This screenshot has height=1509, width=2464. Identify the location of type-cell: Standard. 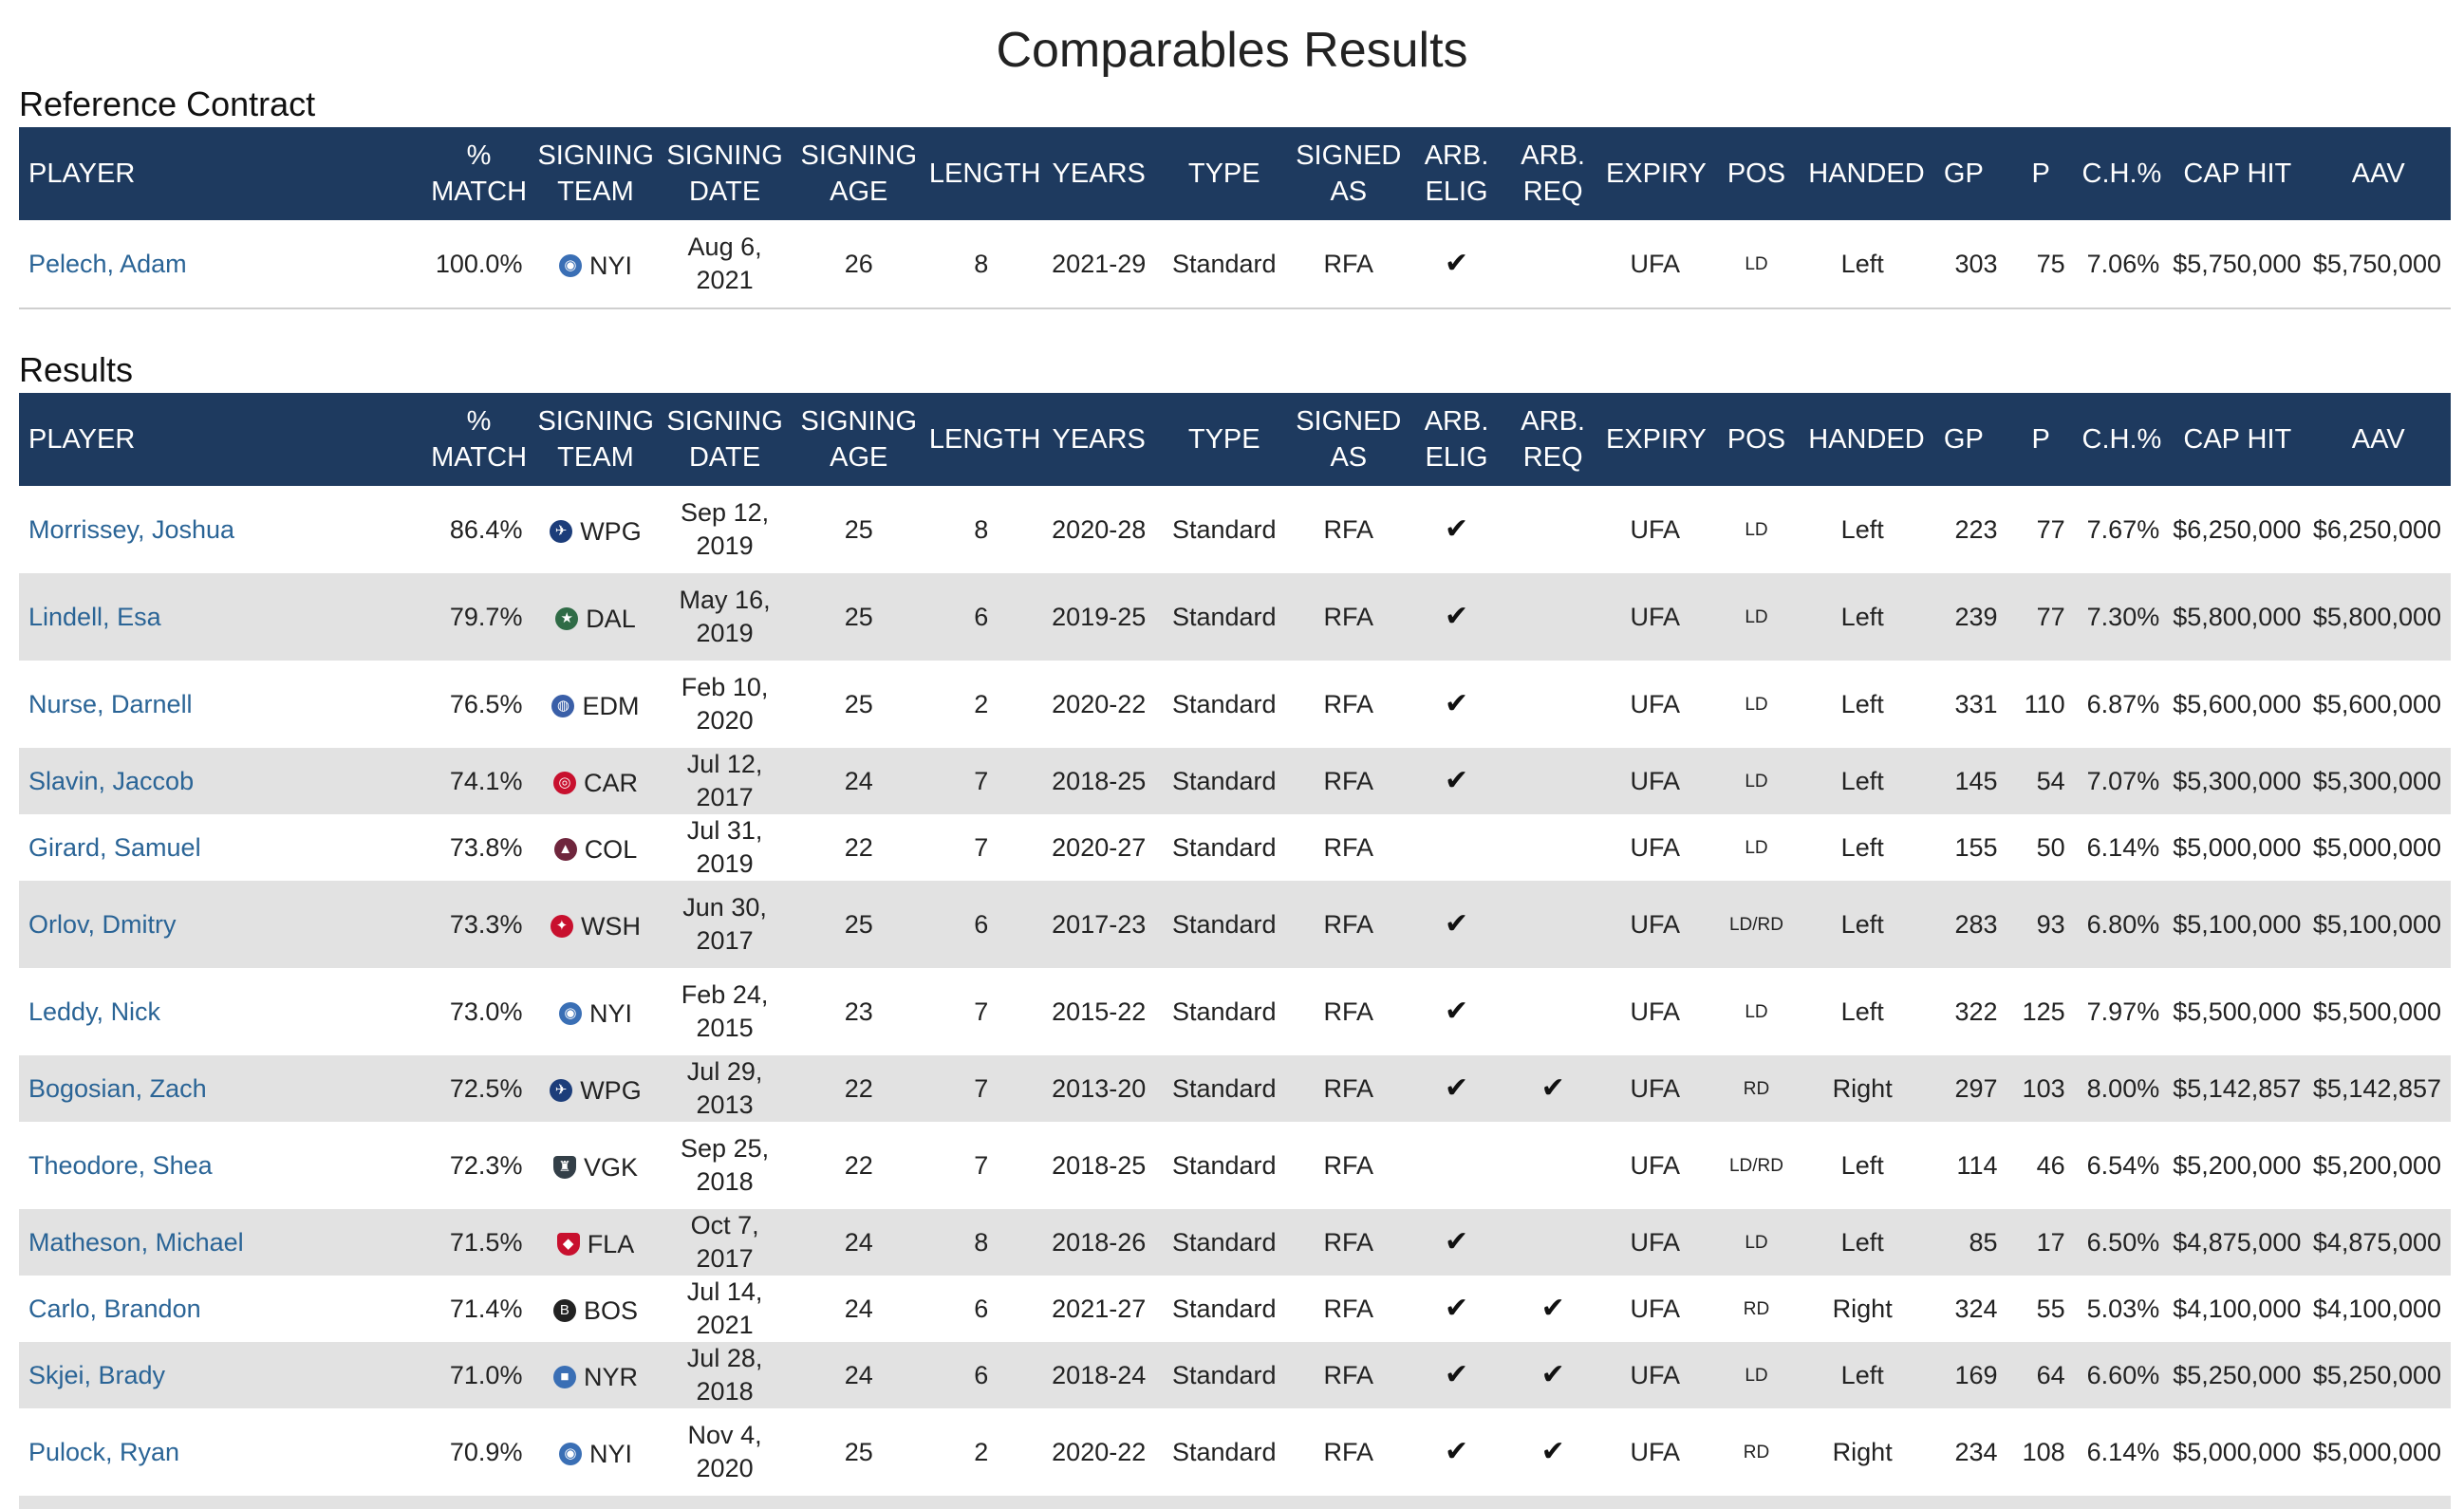
(1224, 617).